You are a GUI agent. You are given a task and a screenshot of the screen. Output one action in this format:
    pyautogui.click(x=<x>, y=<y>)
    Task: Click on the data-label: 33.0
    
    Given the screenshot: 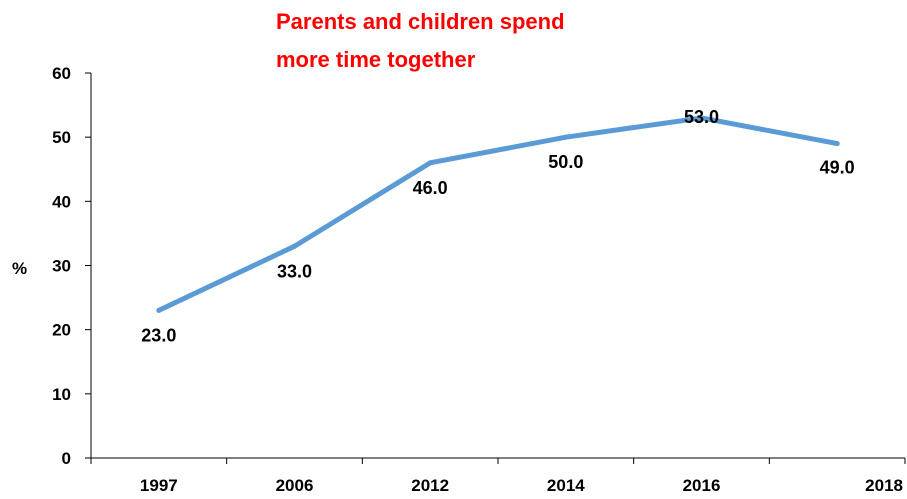 What is the action you would take?
    pyautogui.click(x=294, y=271)
    